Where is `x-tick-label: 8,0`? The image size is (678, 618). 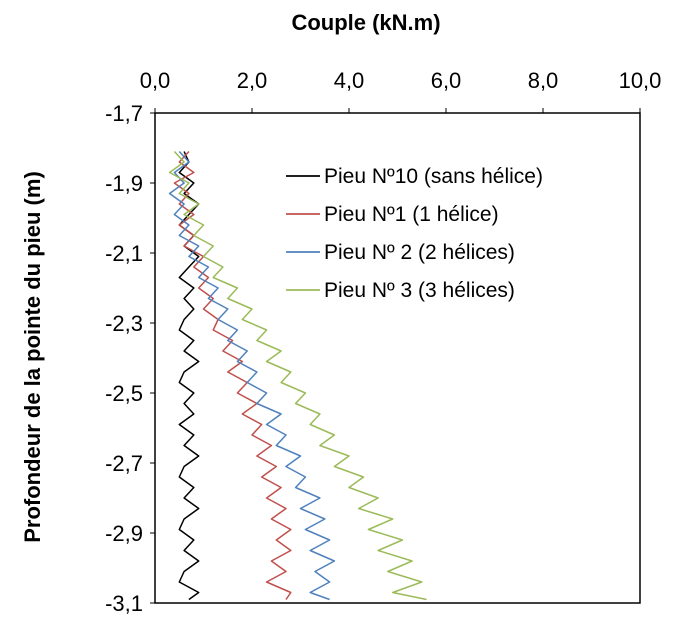 x-tick-label: 8,0 is located at coordinates (543, 80).